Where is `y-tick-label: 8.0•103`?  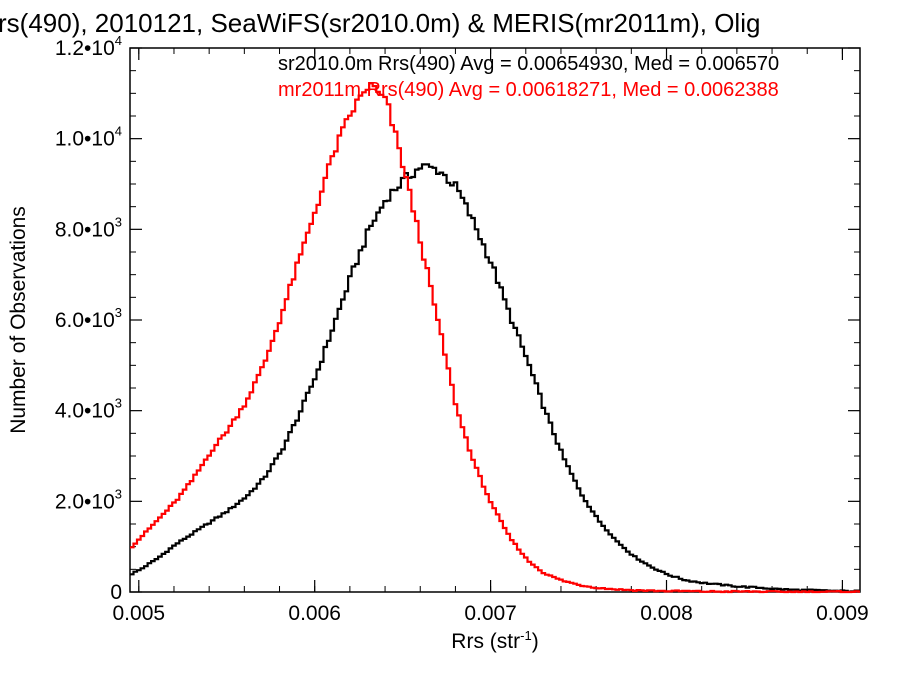 y-tick-label: 8.0•103 is located at coordinates (88, 227).